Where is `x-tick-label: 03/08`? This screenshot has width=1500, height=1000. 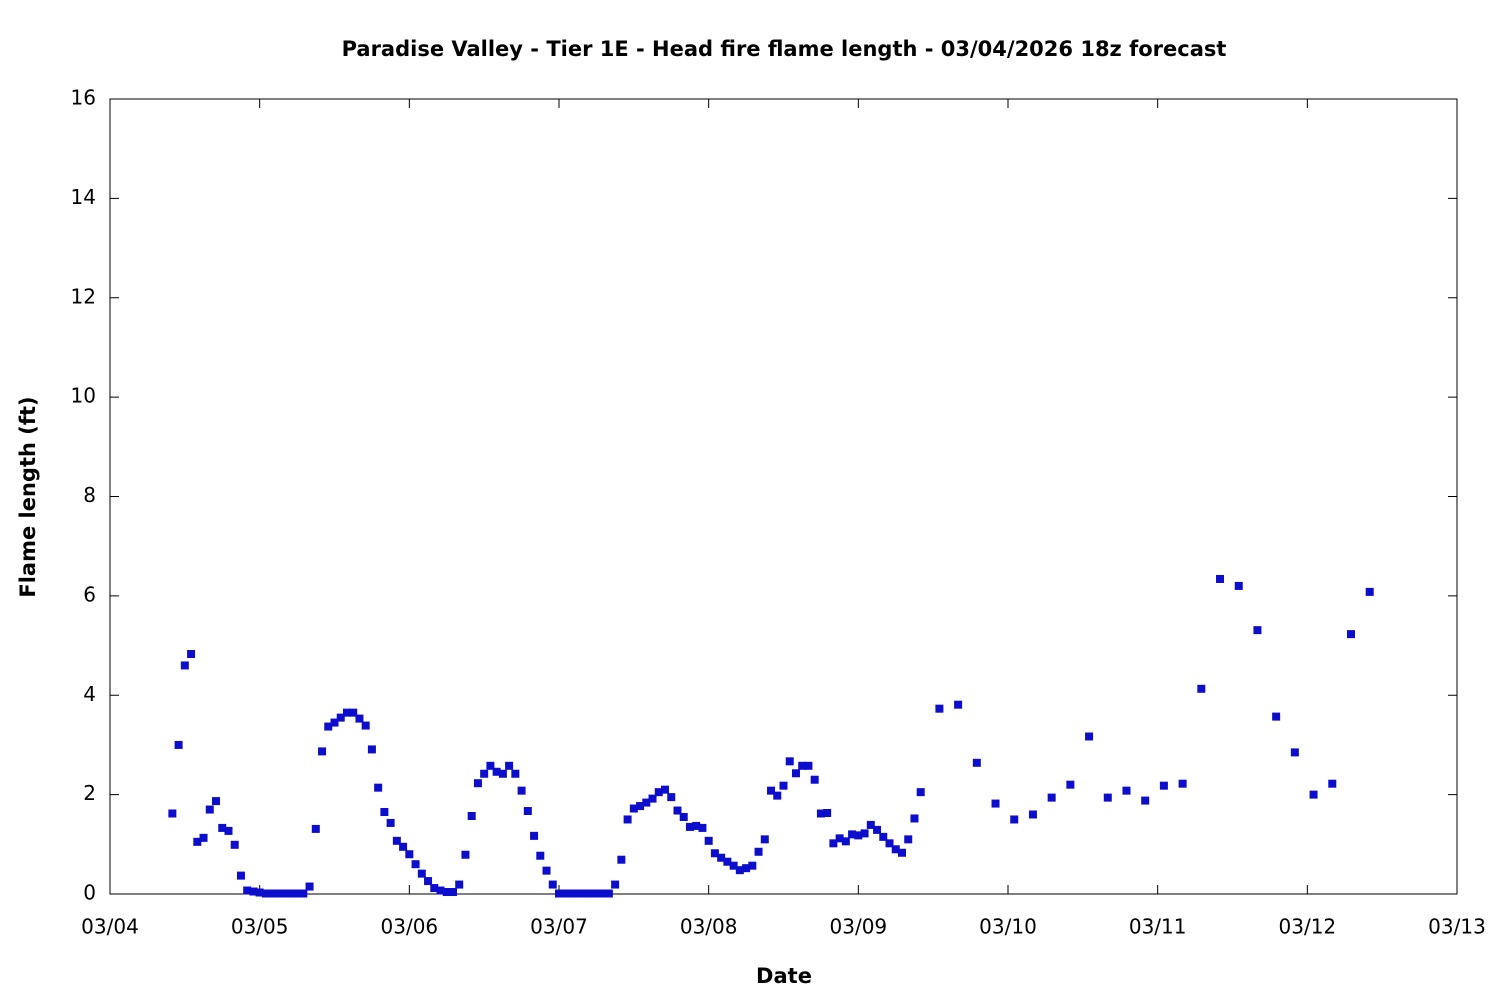
x-tick-label: 03/08 is located at coordinates (709, 927).